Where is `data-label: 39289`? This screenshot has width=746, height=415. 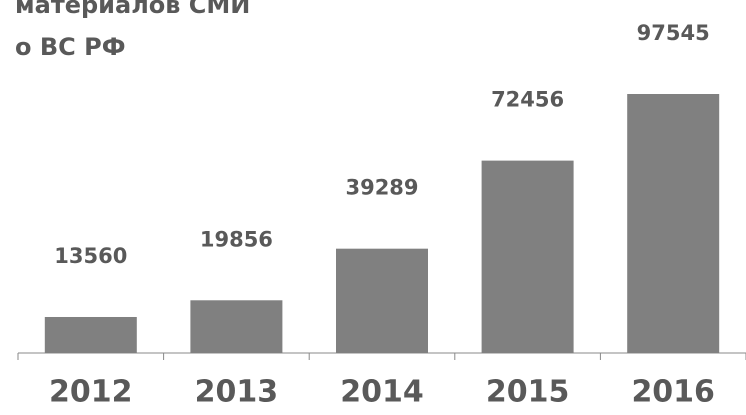
data-label: 39289 is located at coordinates (381, 188).